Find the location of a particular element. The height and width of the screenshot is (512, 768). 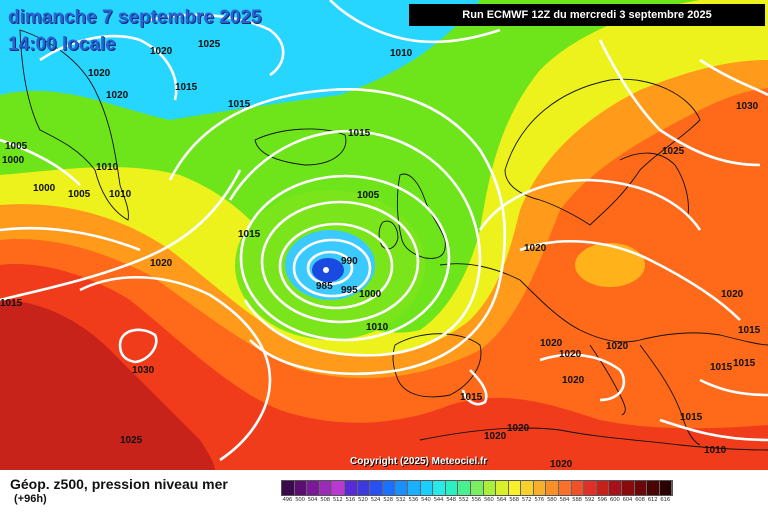

pressure-label: 990 is located at coordinates (349, 261).